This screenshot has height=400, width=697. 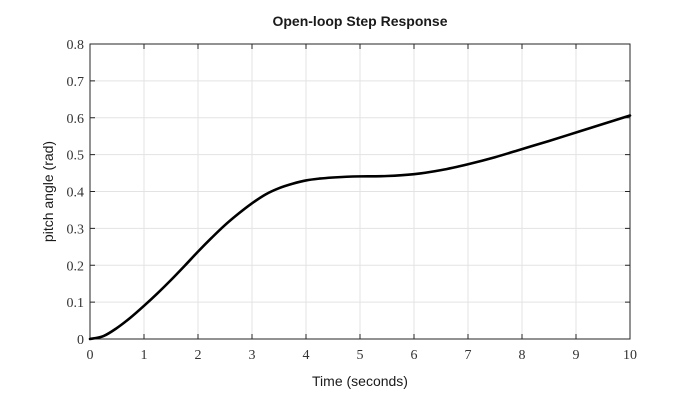 I want to click on x-tick-label: 9, so click(x=576, y=355).